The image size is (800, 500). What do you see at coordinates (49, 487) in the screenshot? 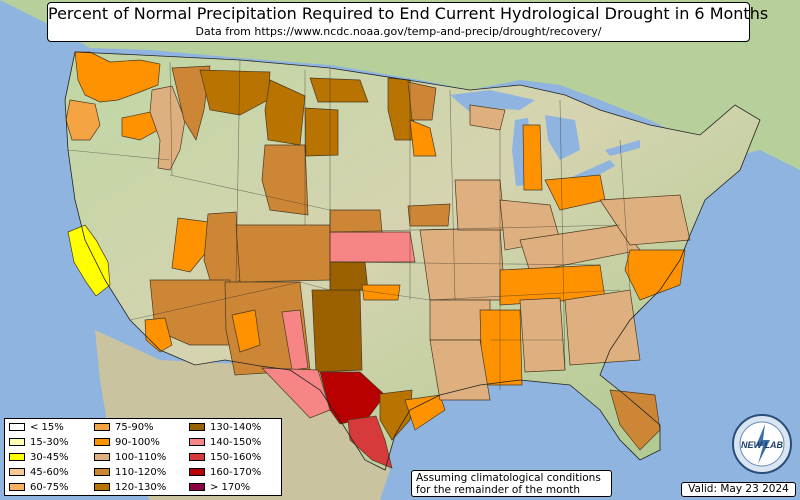
I see `legend-label: 60-75%` at bounding box center [49, 487].